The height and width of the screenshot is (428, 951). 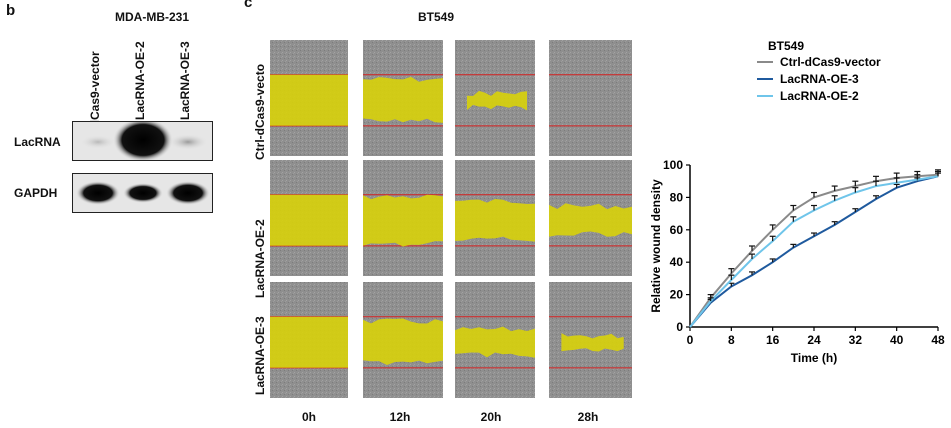 I want to click on wound-image-r3-c4, so click(x=590, y=340).